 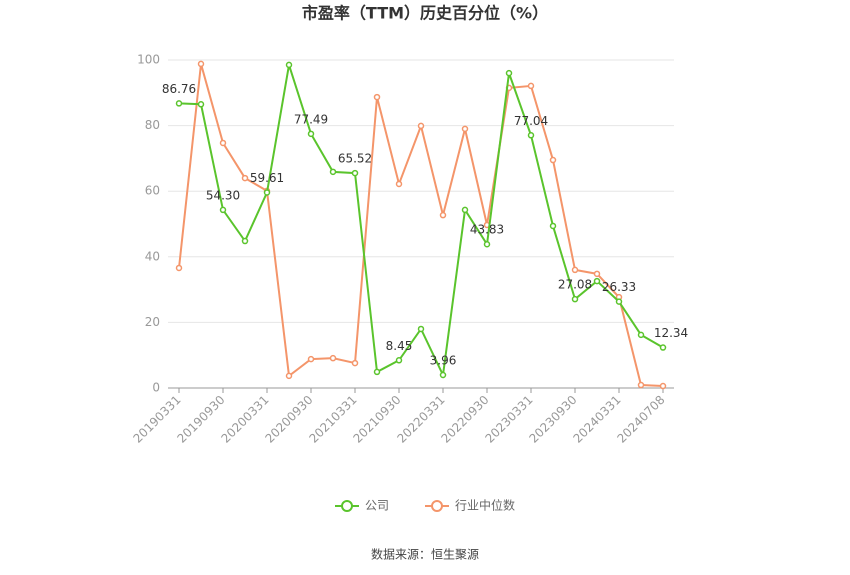 What do you see at coordinates (267, 178) in the screenshot?
I see `data-label: 59.61` at bounding box center [267, 178].